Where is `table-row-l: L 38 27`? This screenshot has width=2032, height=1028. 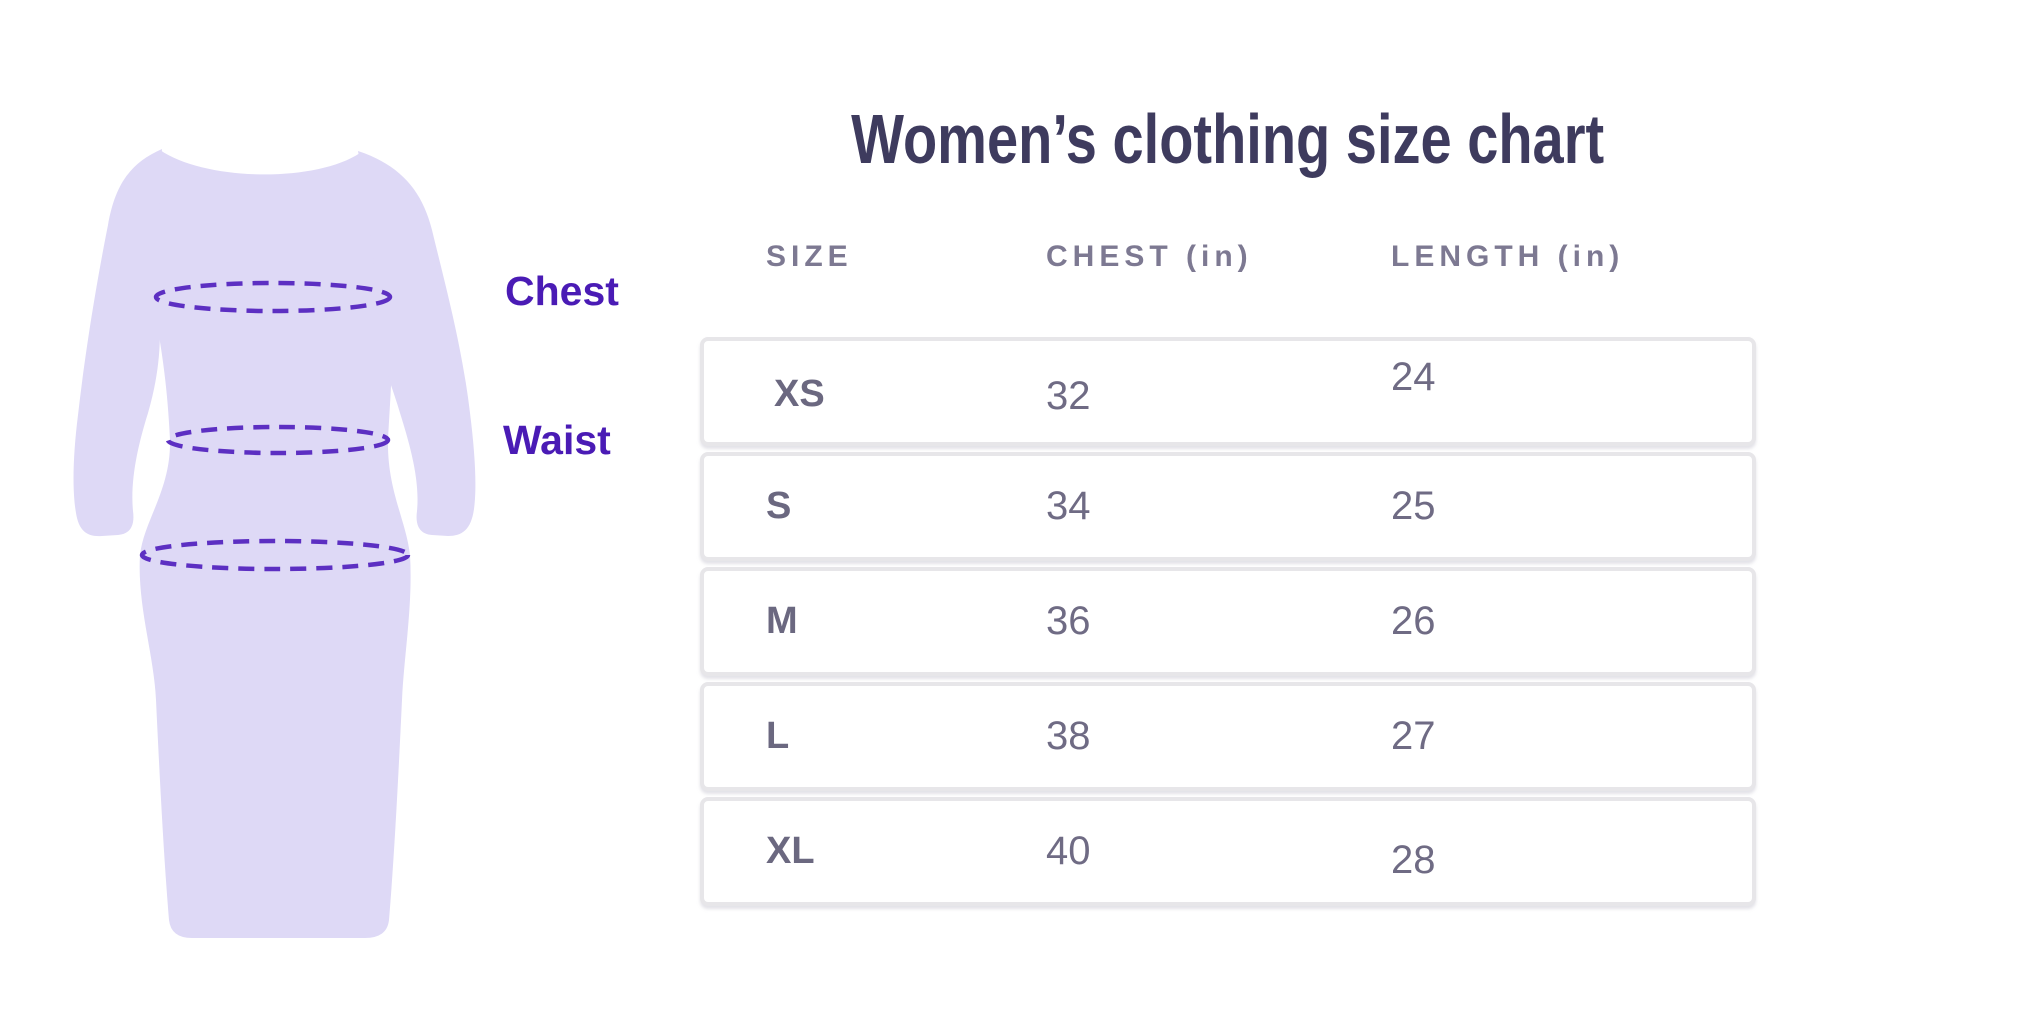 table-row-l: L 38 27 is located at coordinates (1228, 736).